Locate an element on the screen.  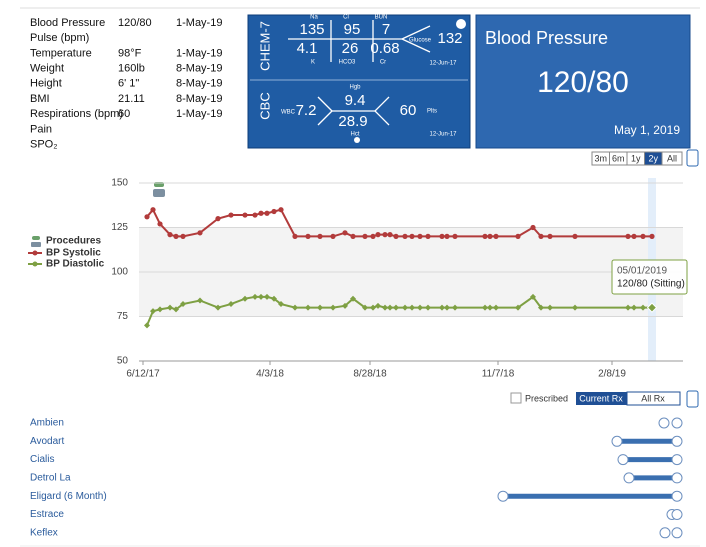
rx-settings-icon is located at coordinates (692, 399).